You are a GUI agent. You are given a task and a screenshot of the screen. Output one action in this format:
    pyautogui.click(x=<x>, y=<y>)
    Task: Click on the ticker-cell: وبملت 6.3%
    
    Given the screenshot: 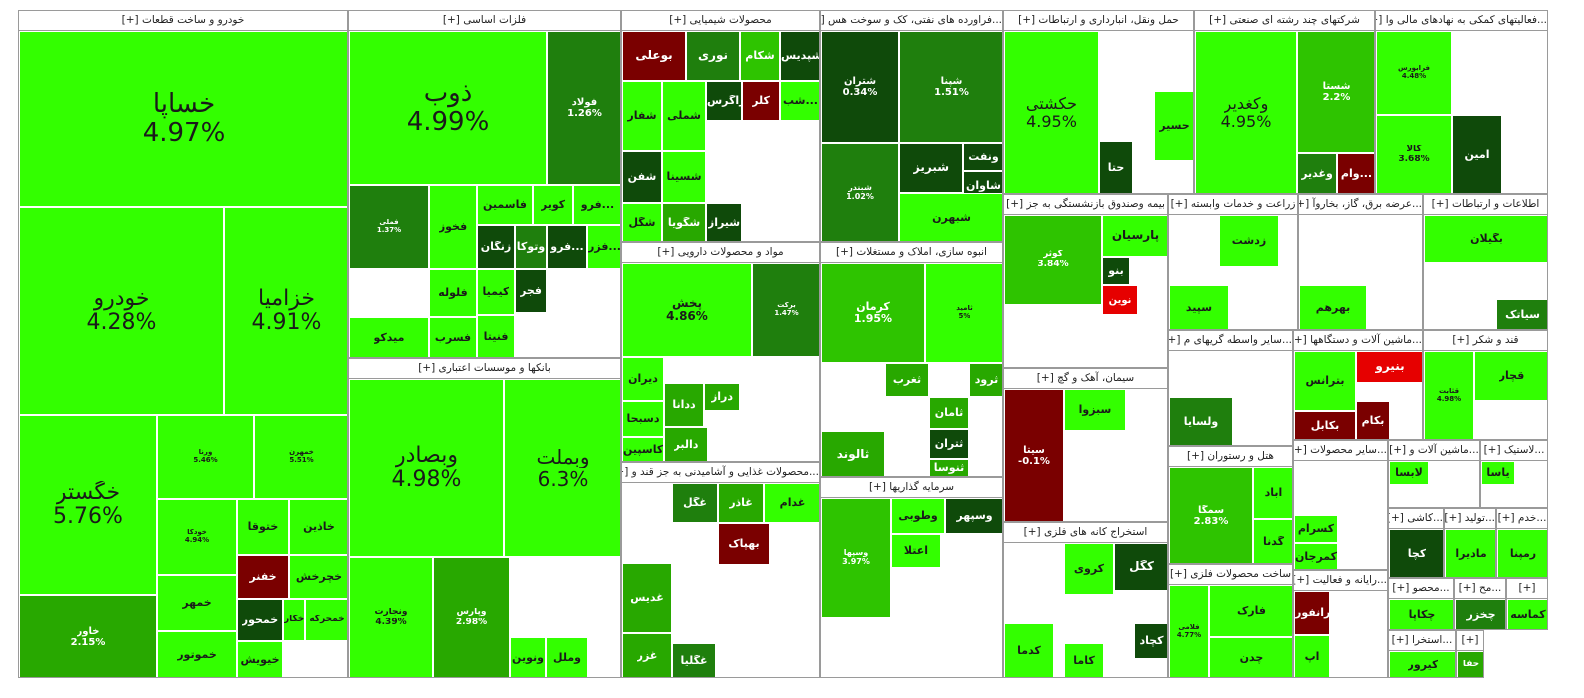 What is the action you would take?
    pyautogui.click(x=562, y=468)
    